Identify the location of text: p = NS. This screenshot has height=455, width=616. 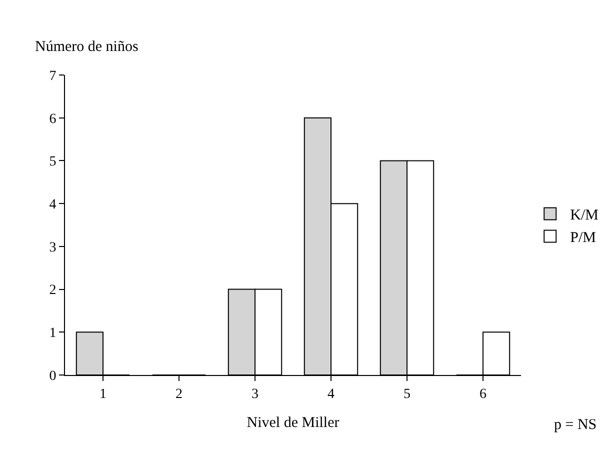
(575, 425).